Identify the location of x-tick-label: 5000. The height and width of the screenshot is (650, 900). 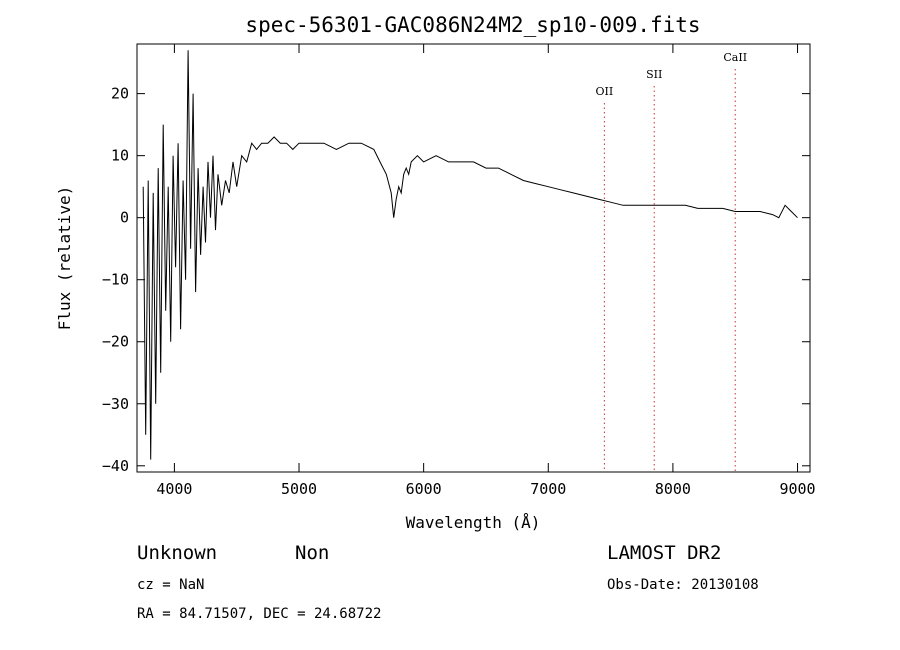
(299, 489).